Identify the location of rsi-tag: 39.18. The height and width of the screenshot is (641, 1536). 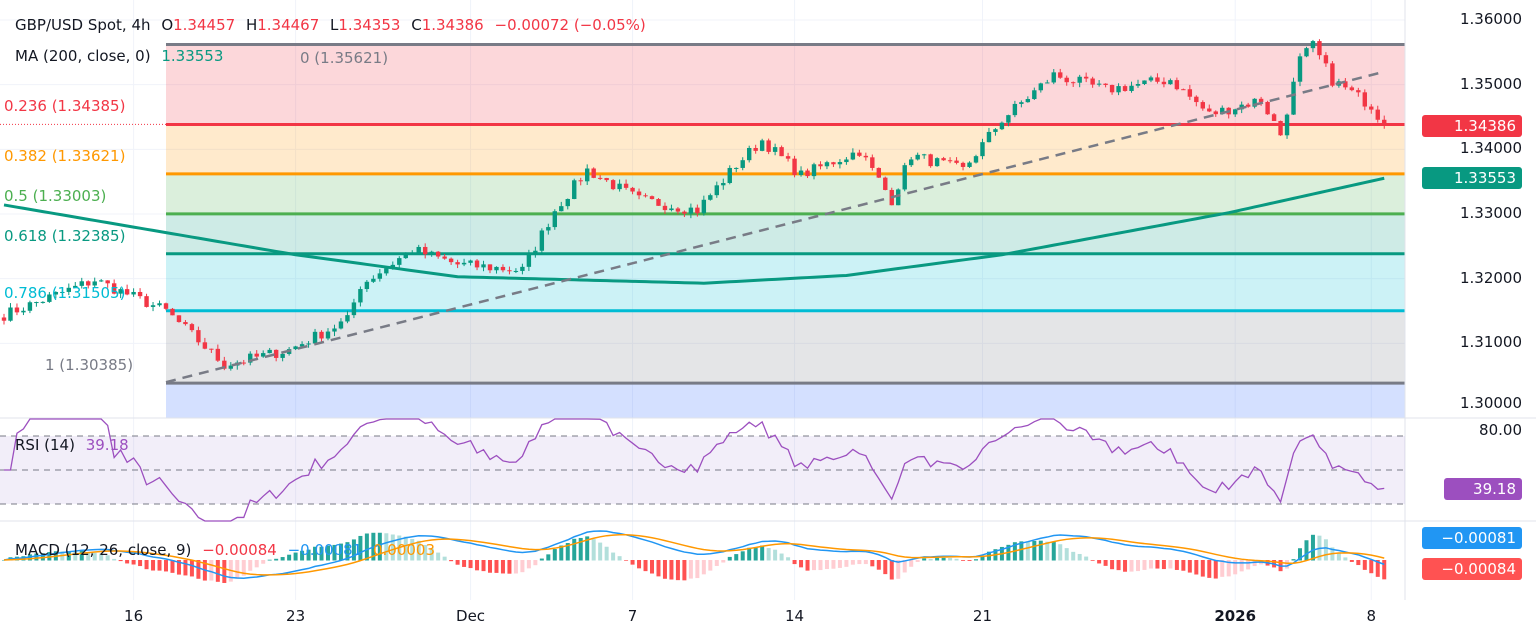
(1483, 489).